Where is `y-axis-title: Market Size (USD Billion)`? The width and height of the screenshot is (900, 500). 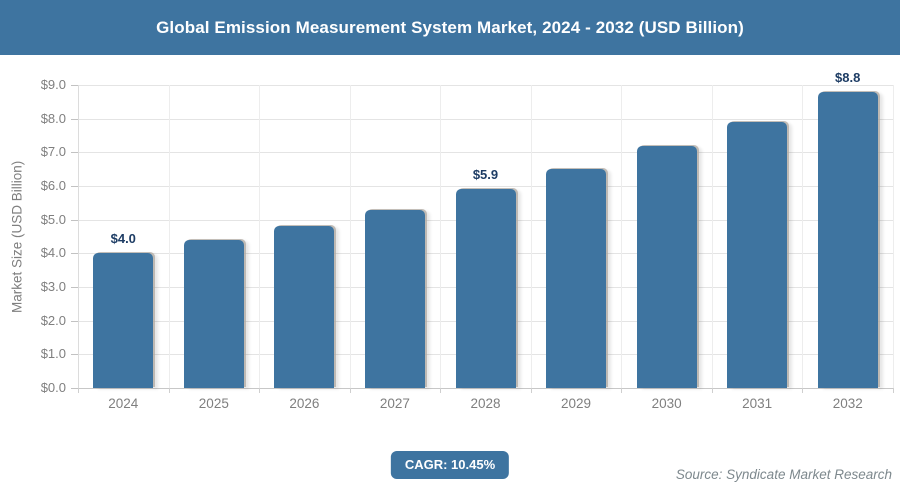 y-axis-title: Market Size (USD Billion) is located at coordinates (17, 236).